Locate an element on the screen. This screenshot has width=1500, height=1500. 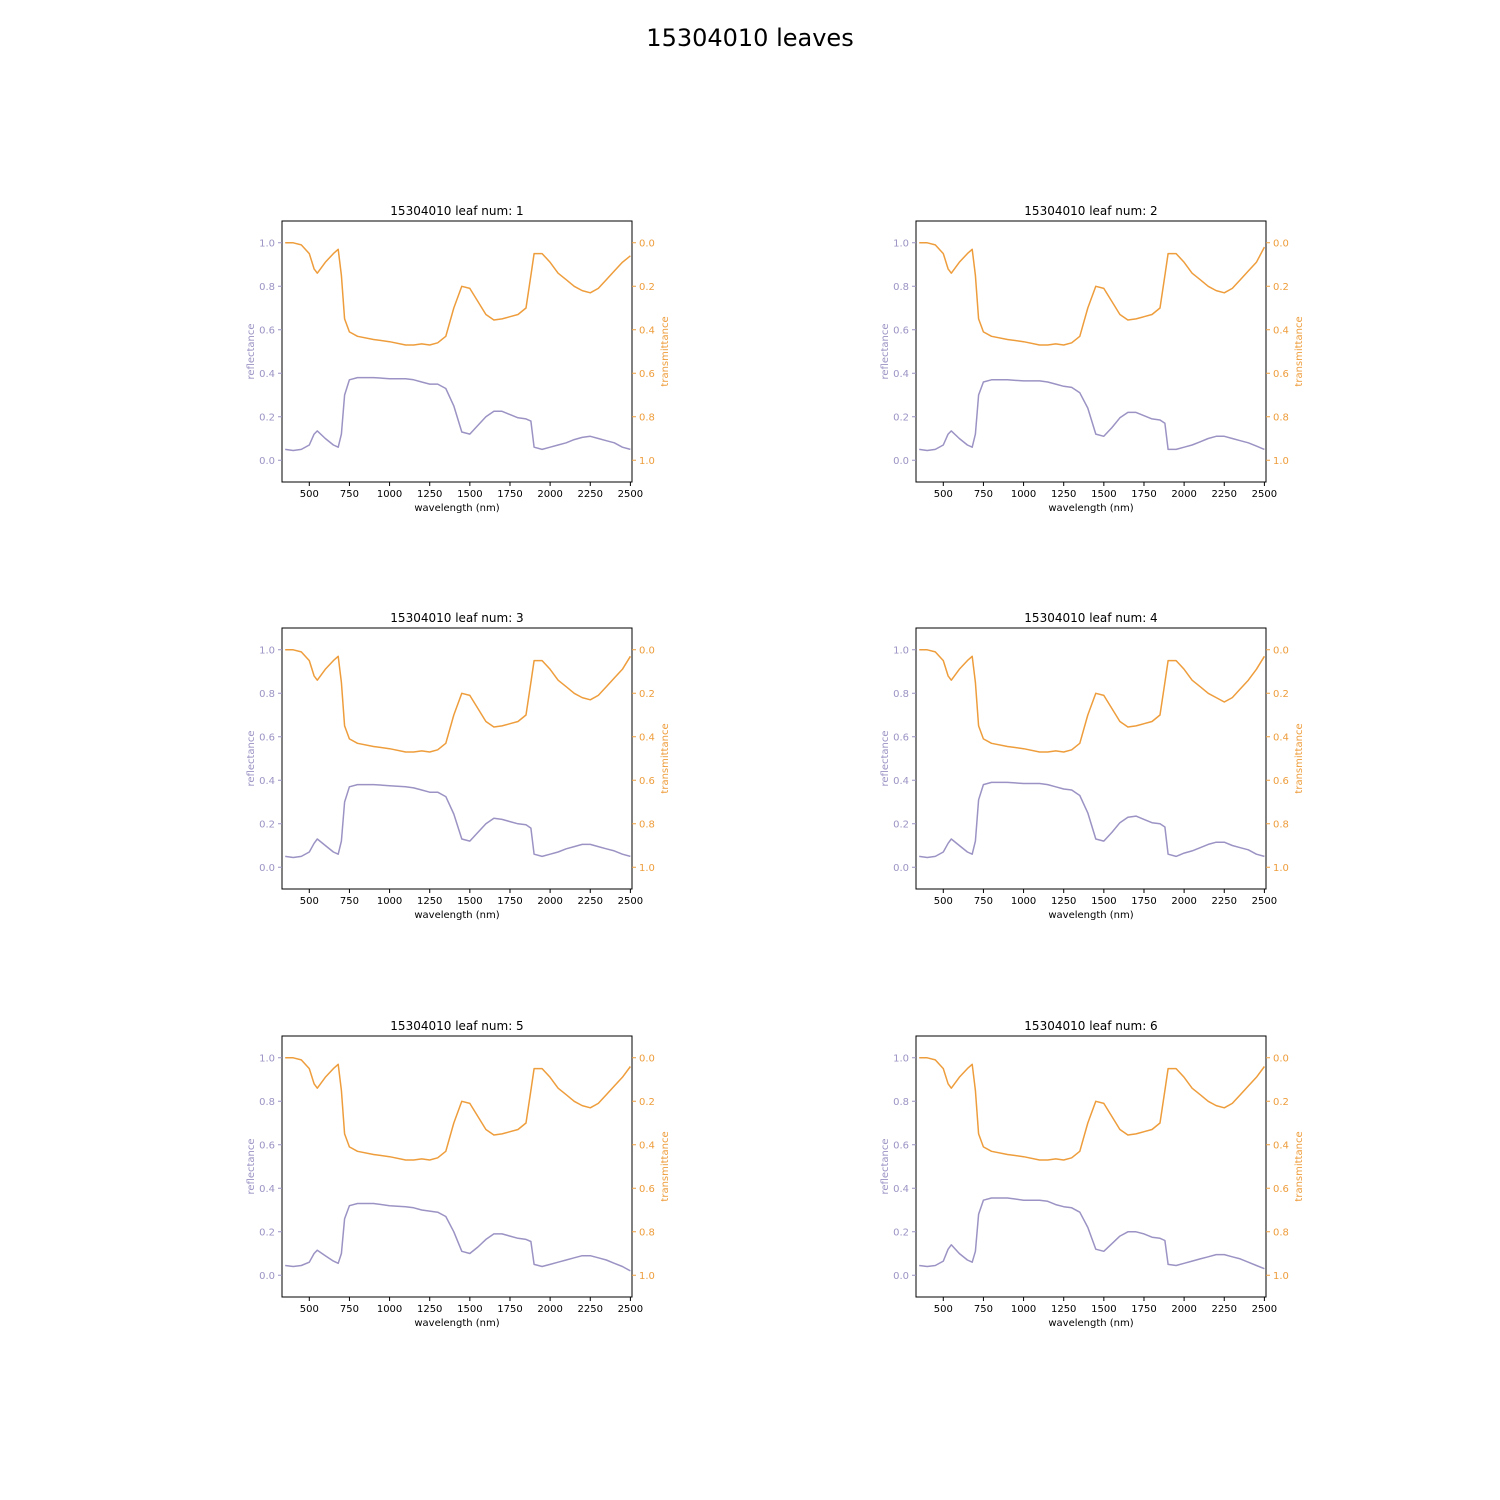
subplot-title: 15304010 leaf num: 3 is located at coordinates (456, 618).